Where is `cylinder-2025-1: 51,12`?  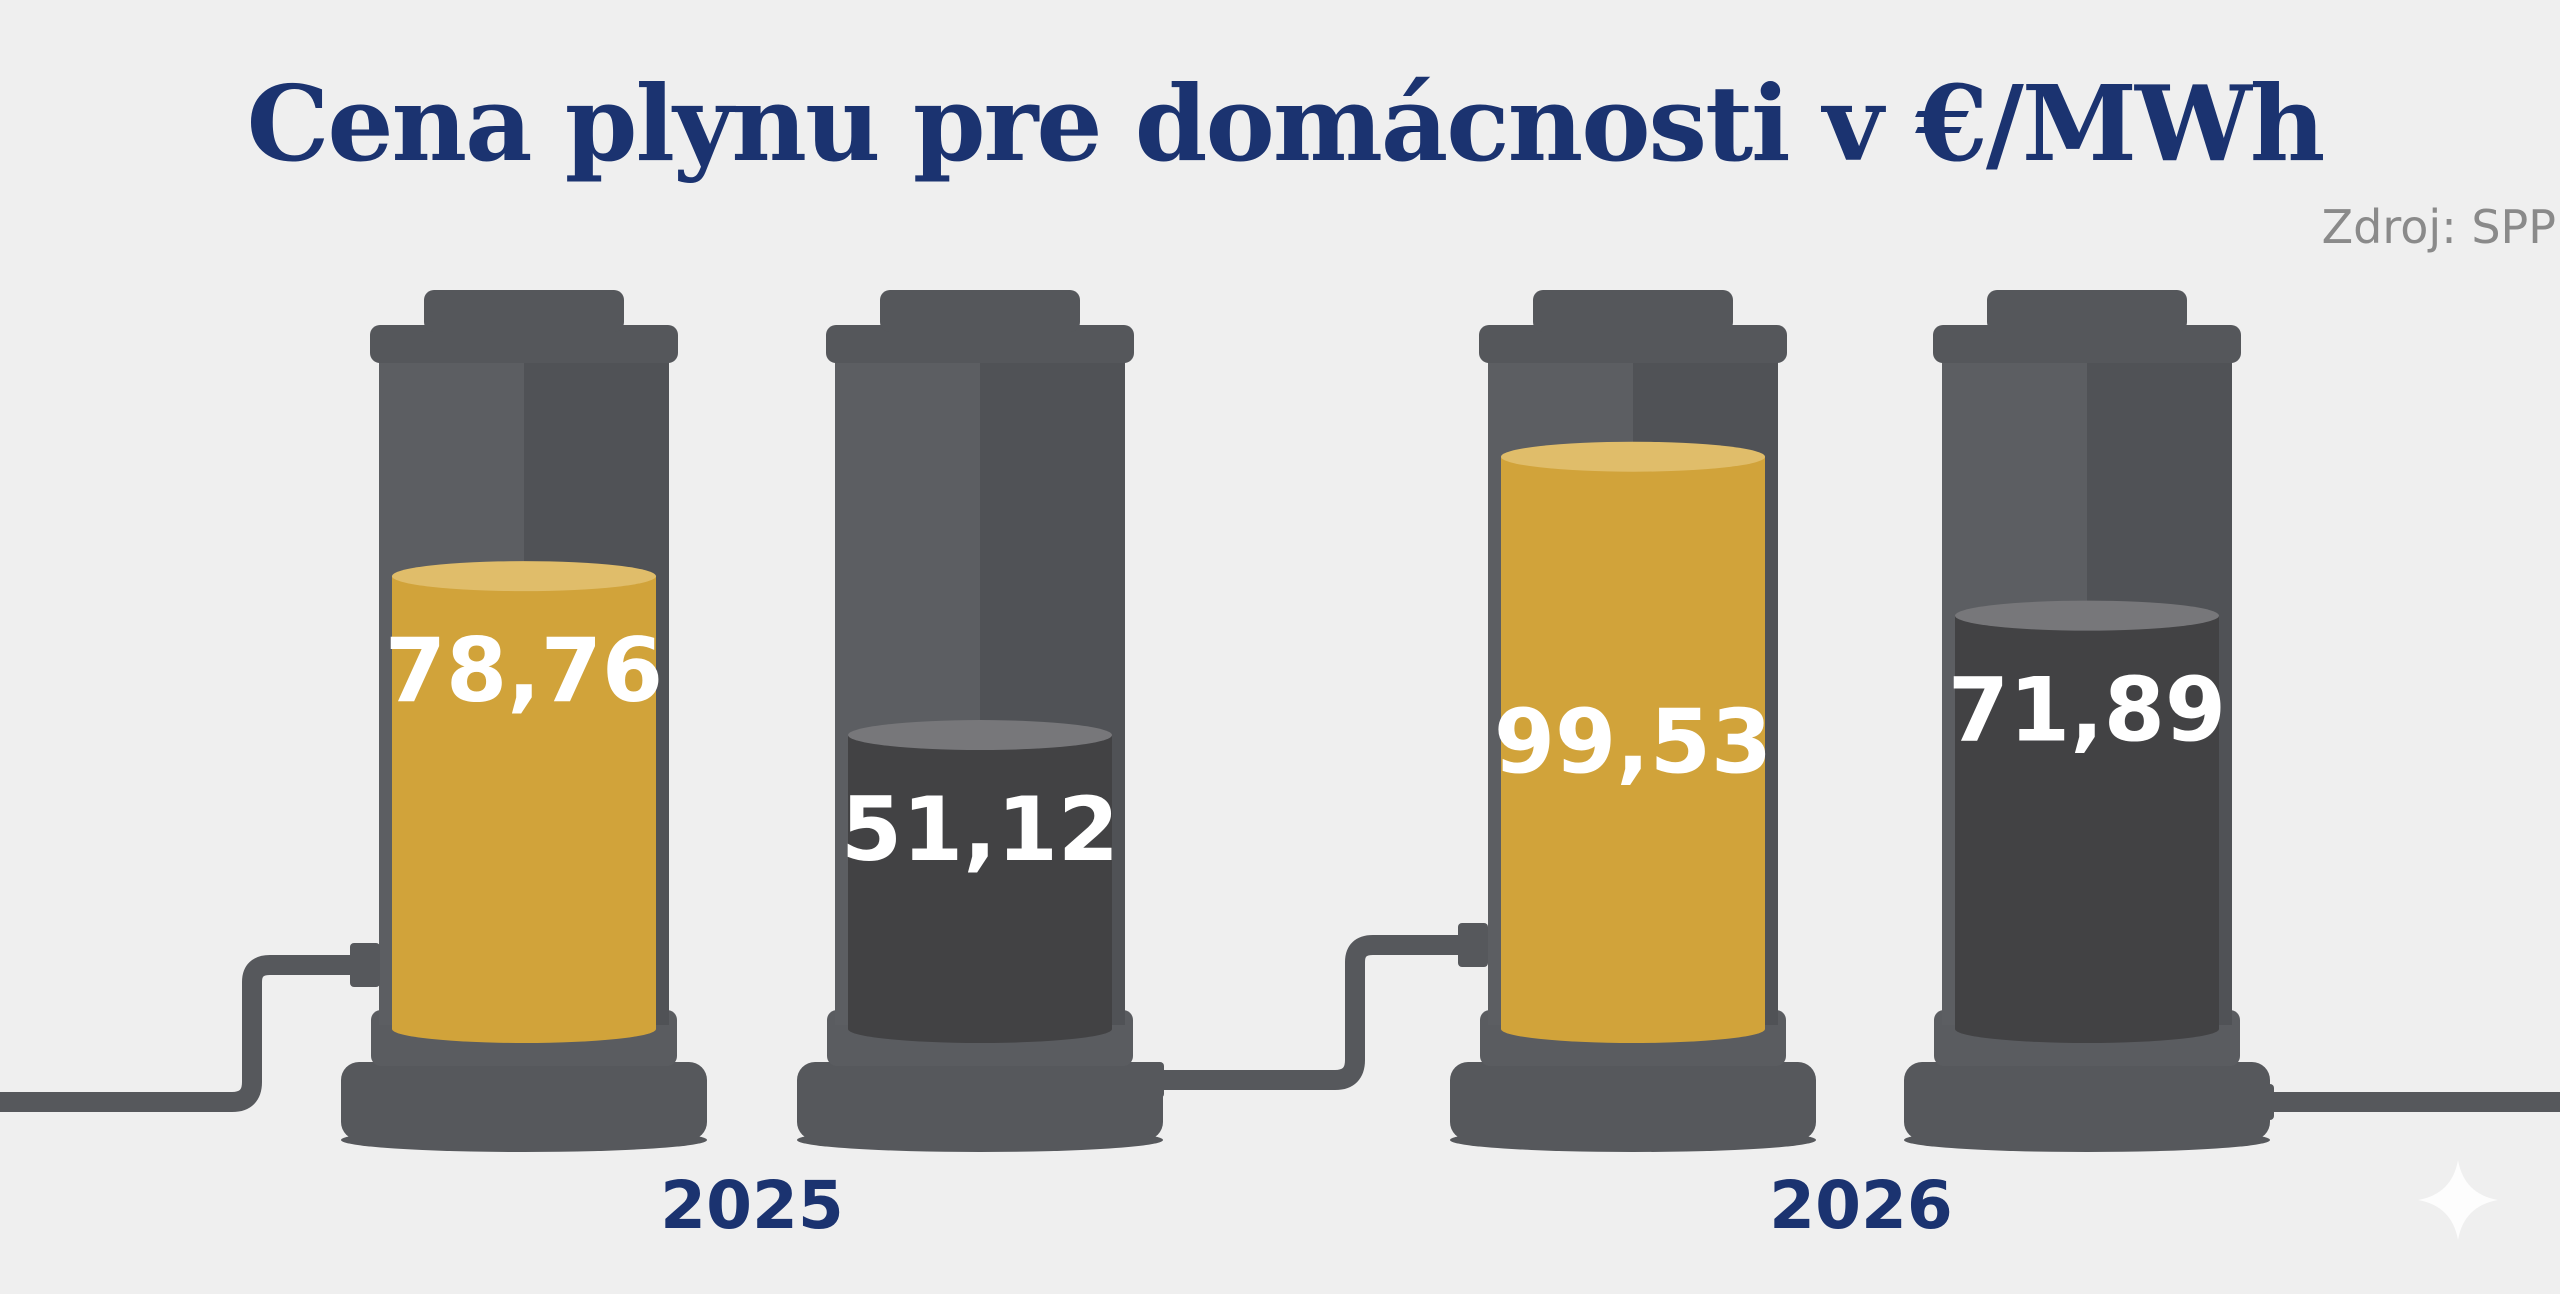
cylinder-2025-1: 51,12 is located at coordinates (980, 721).